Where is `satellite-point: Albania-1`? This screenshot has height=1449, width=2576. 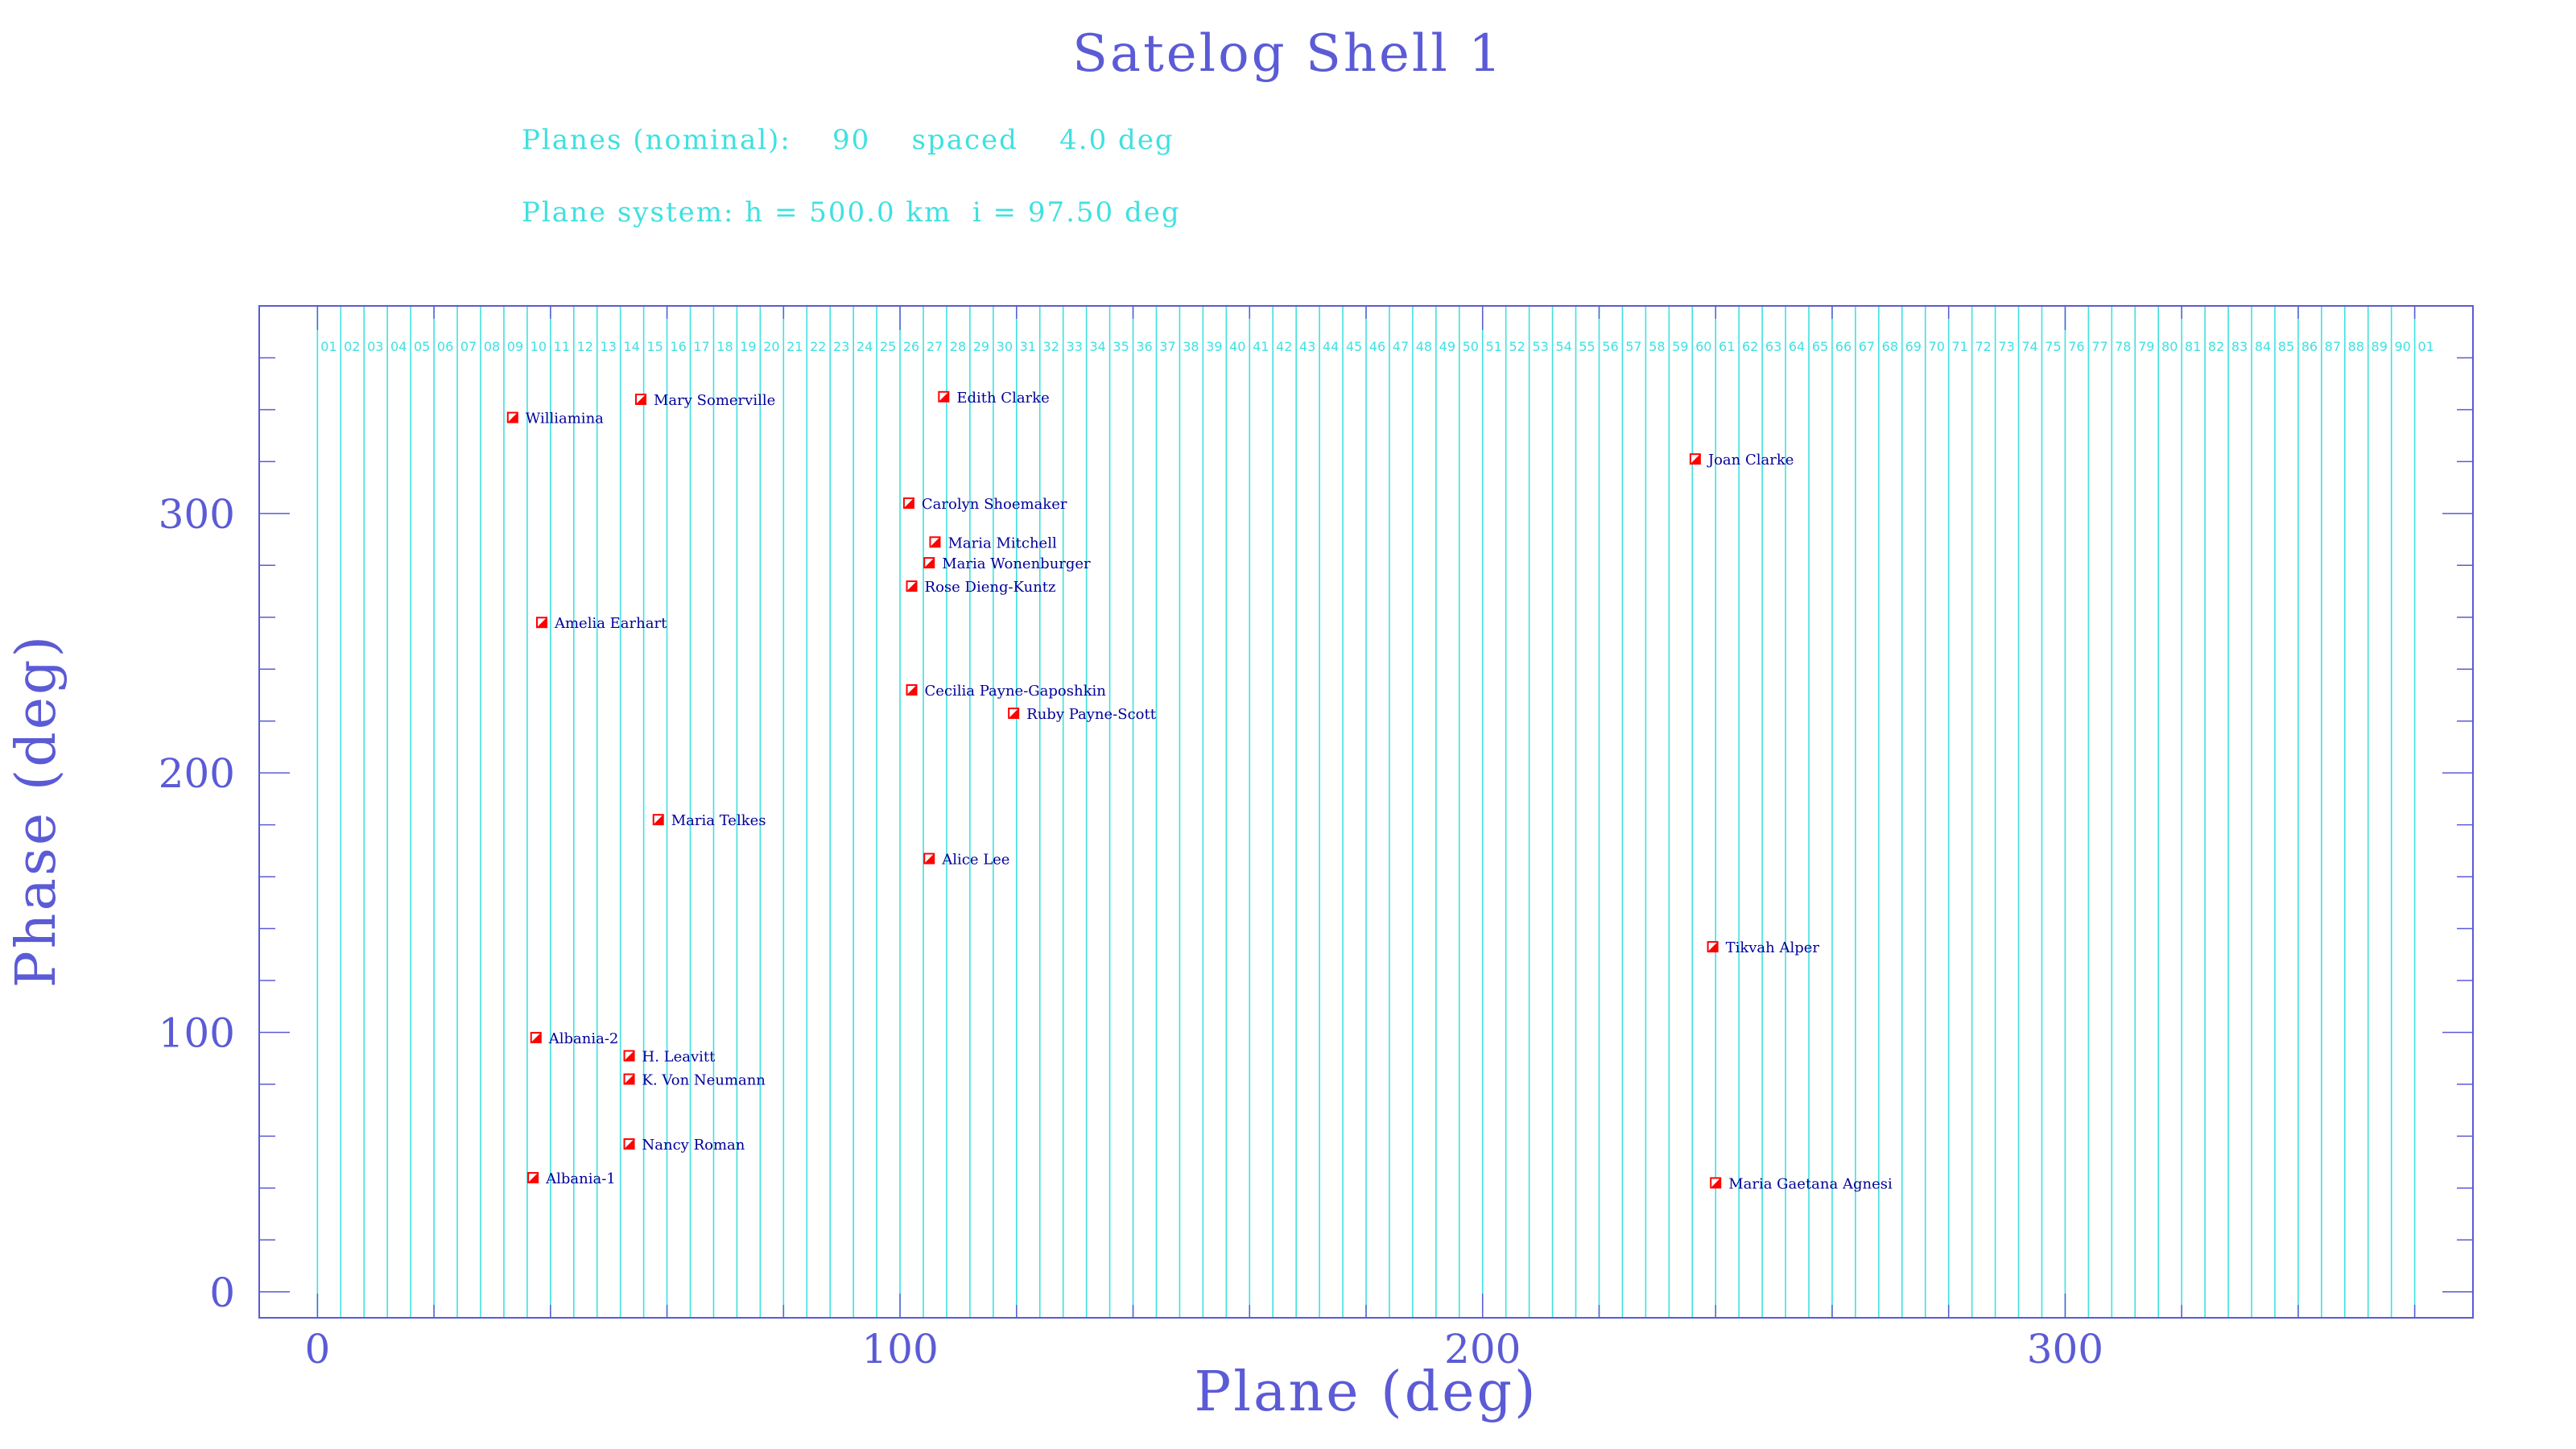 satellite-point: Albania-1 is located at coordinates (571, 1178).